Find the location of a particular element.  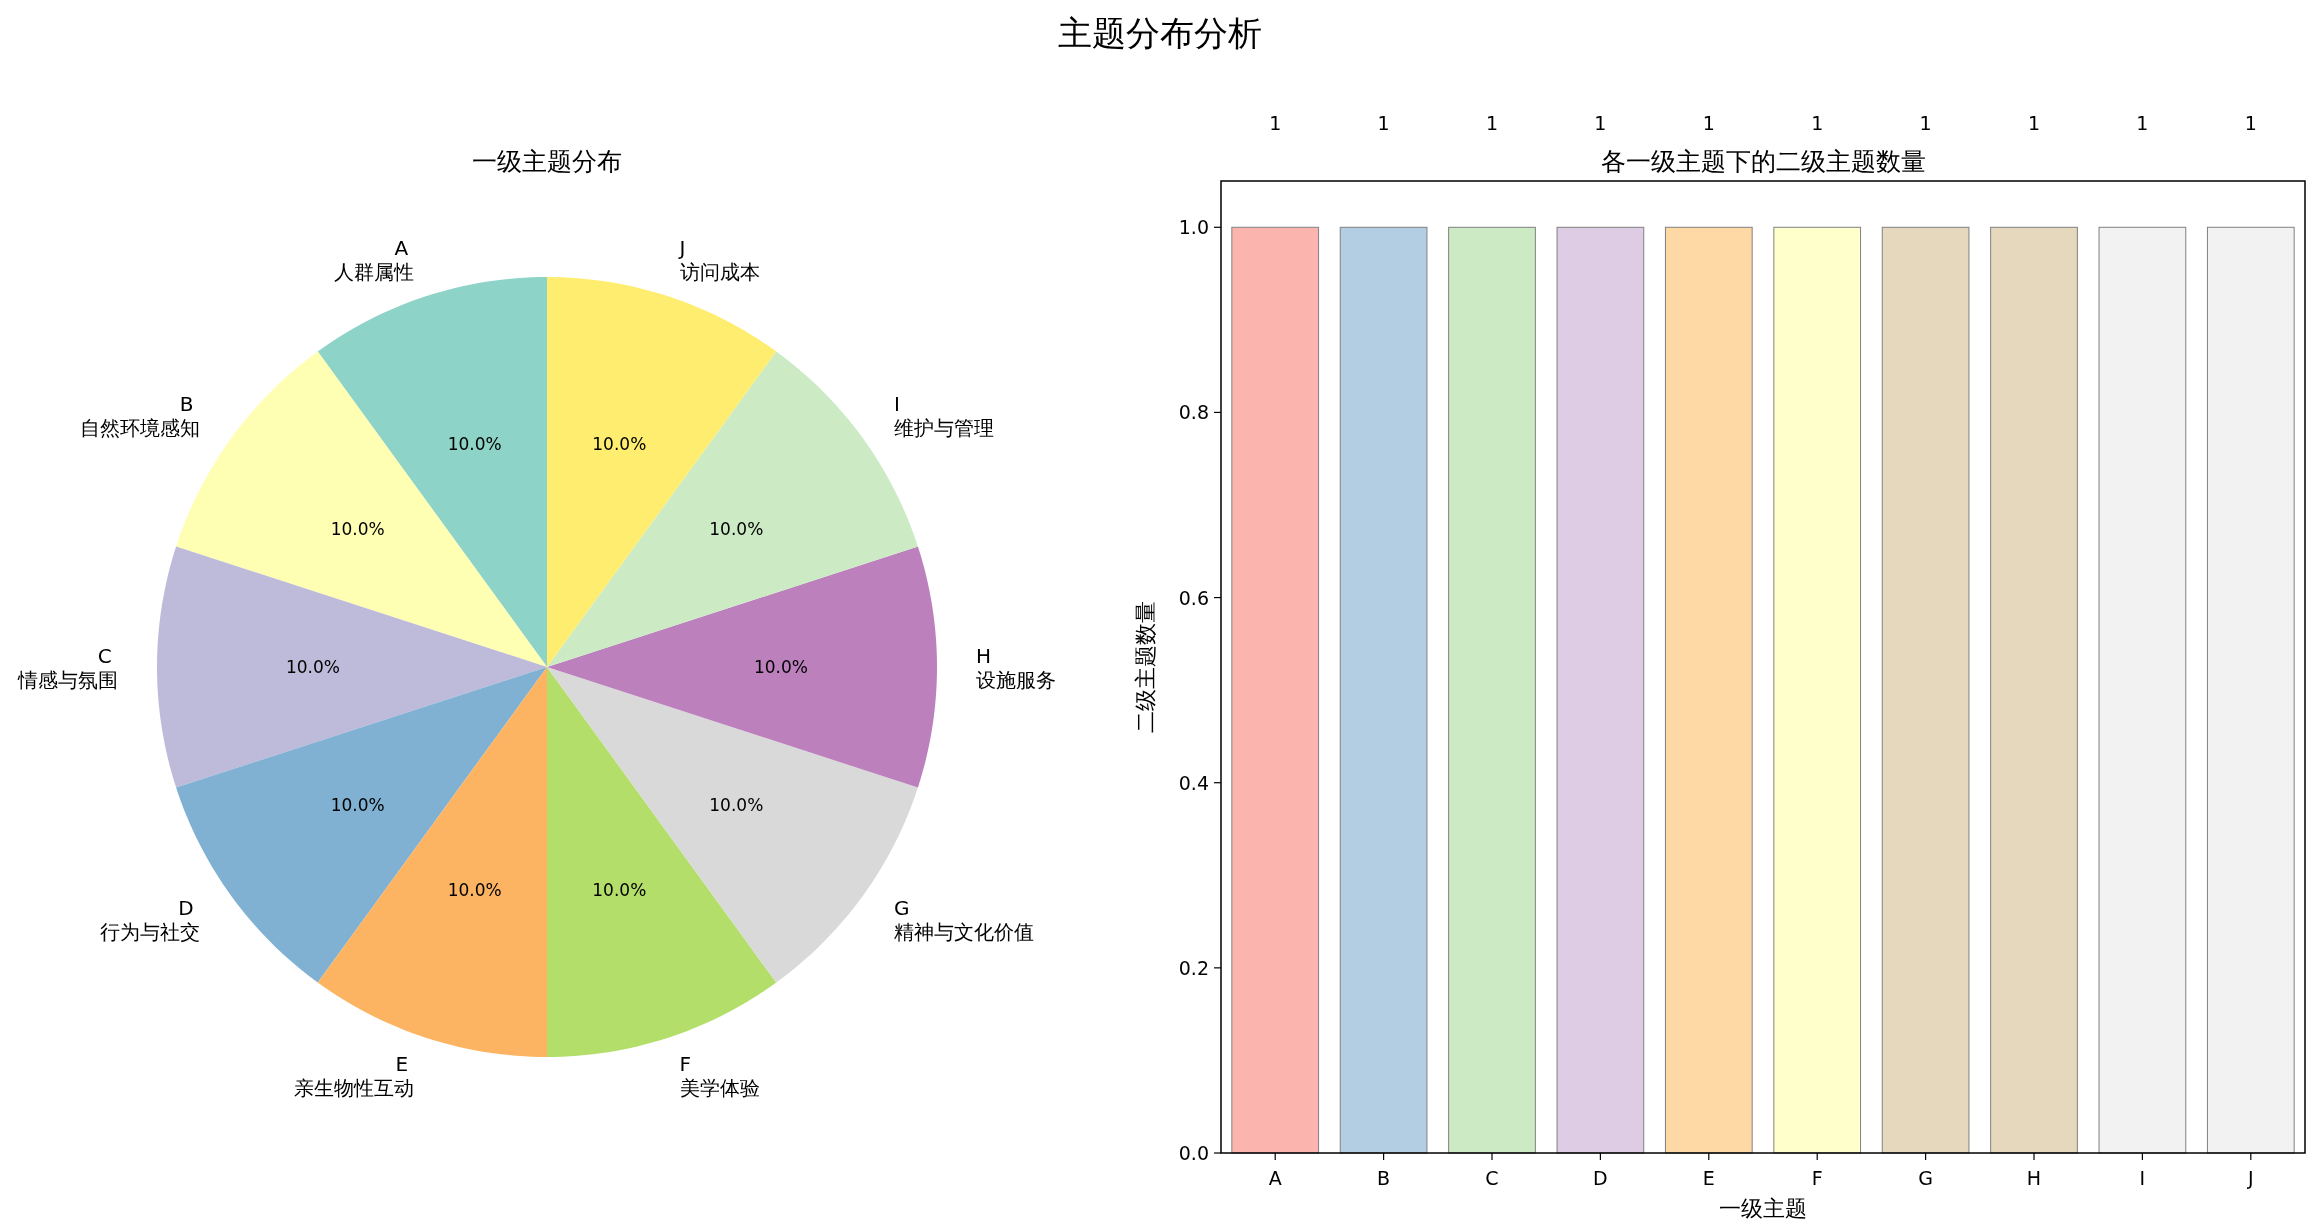

y-tick-label: 0.2 is located at coordinates (1193, 967).